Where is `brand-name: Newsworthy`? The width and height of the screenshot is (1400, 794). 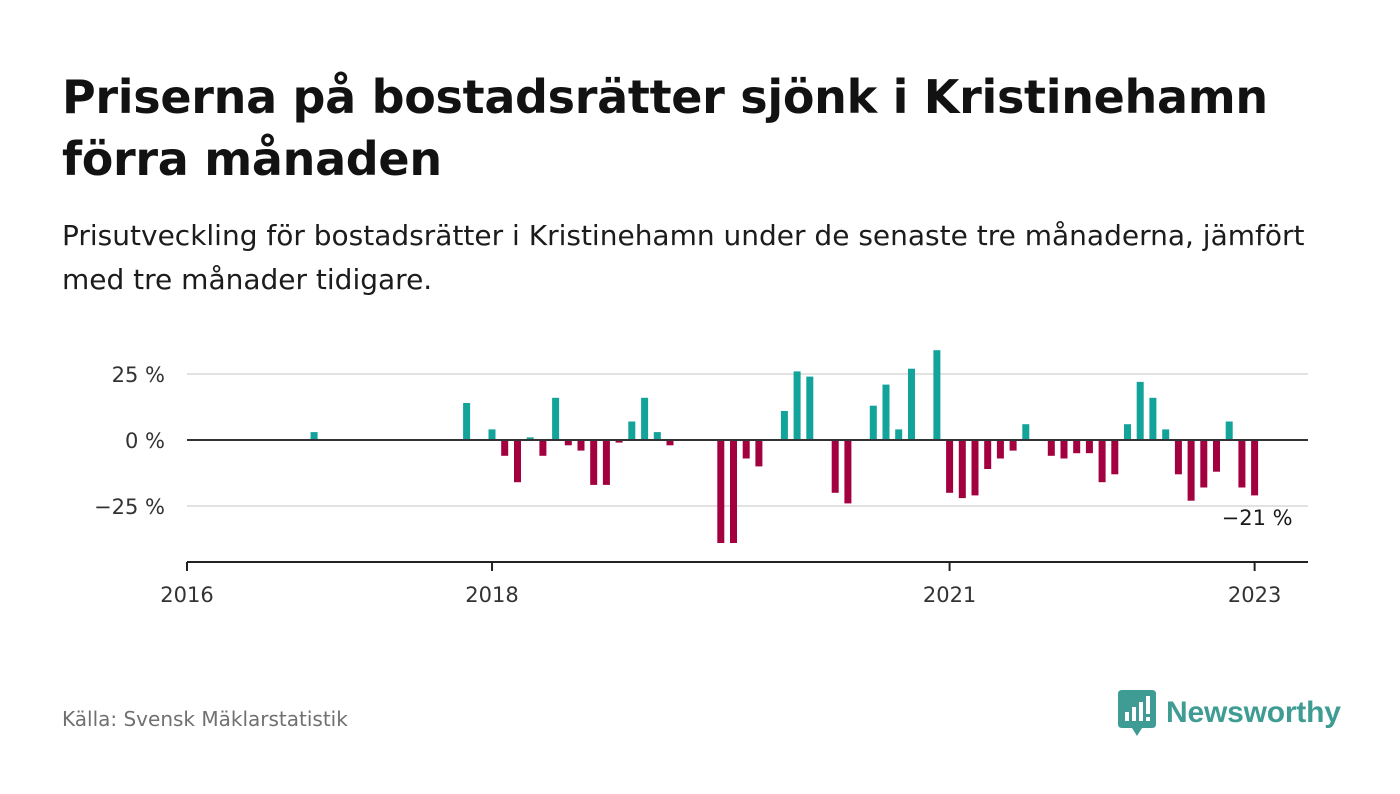
brand-name: Newsworthy is located at coordinates (1253, 712).